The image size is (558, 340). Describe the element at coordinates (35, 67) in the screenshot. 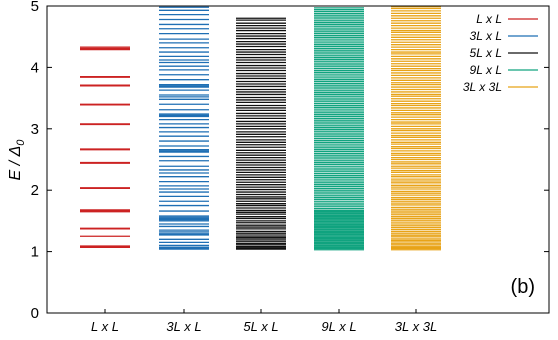

I see `y-tick-label: 4` at that location.